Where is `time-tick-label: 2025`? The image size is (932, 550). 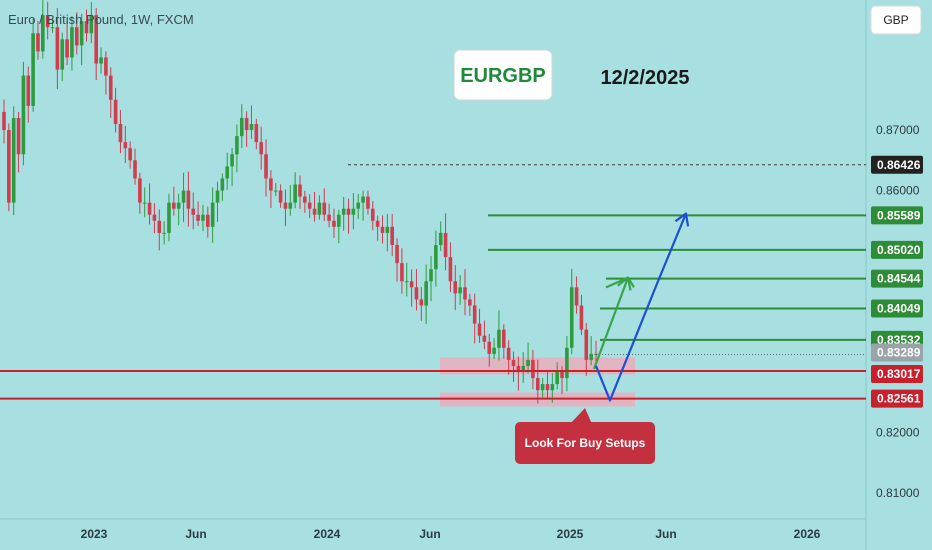
time-tick-label: 2025 is located at coordinates (570, 534).